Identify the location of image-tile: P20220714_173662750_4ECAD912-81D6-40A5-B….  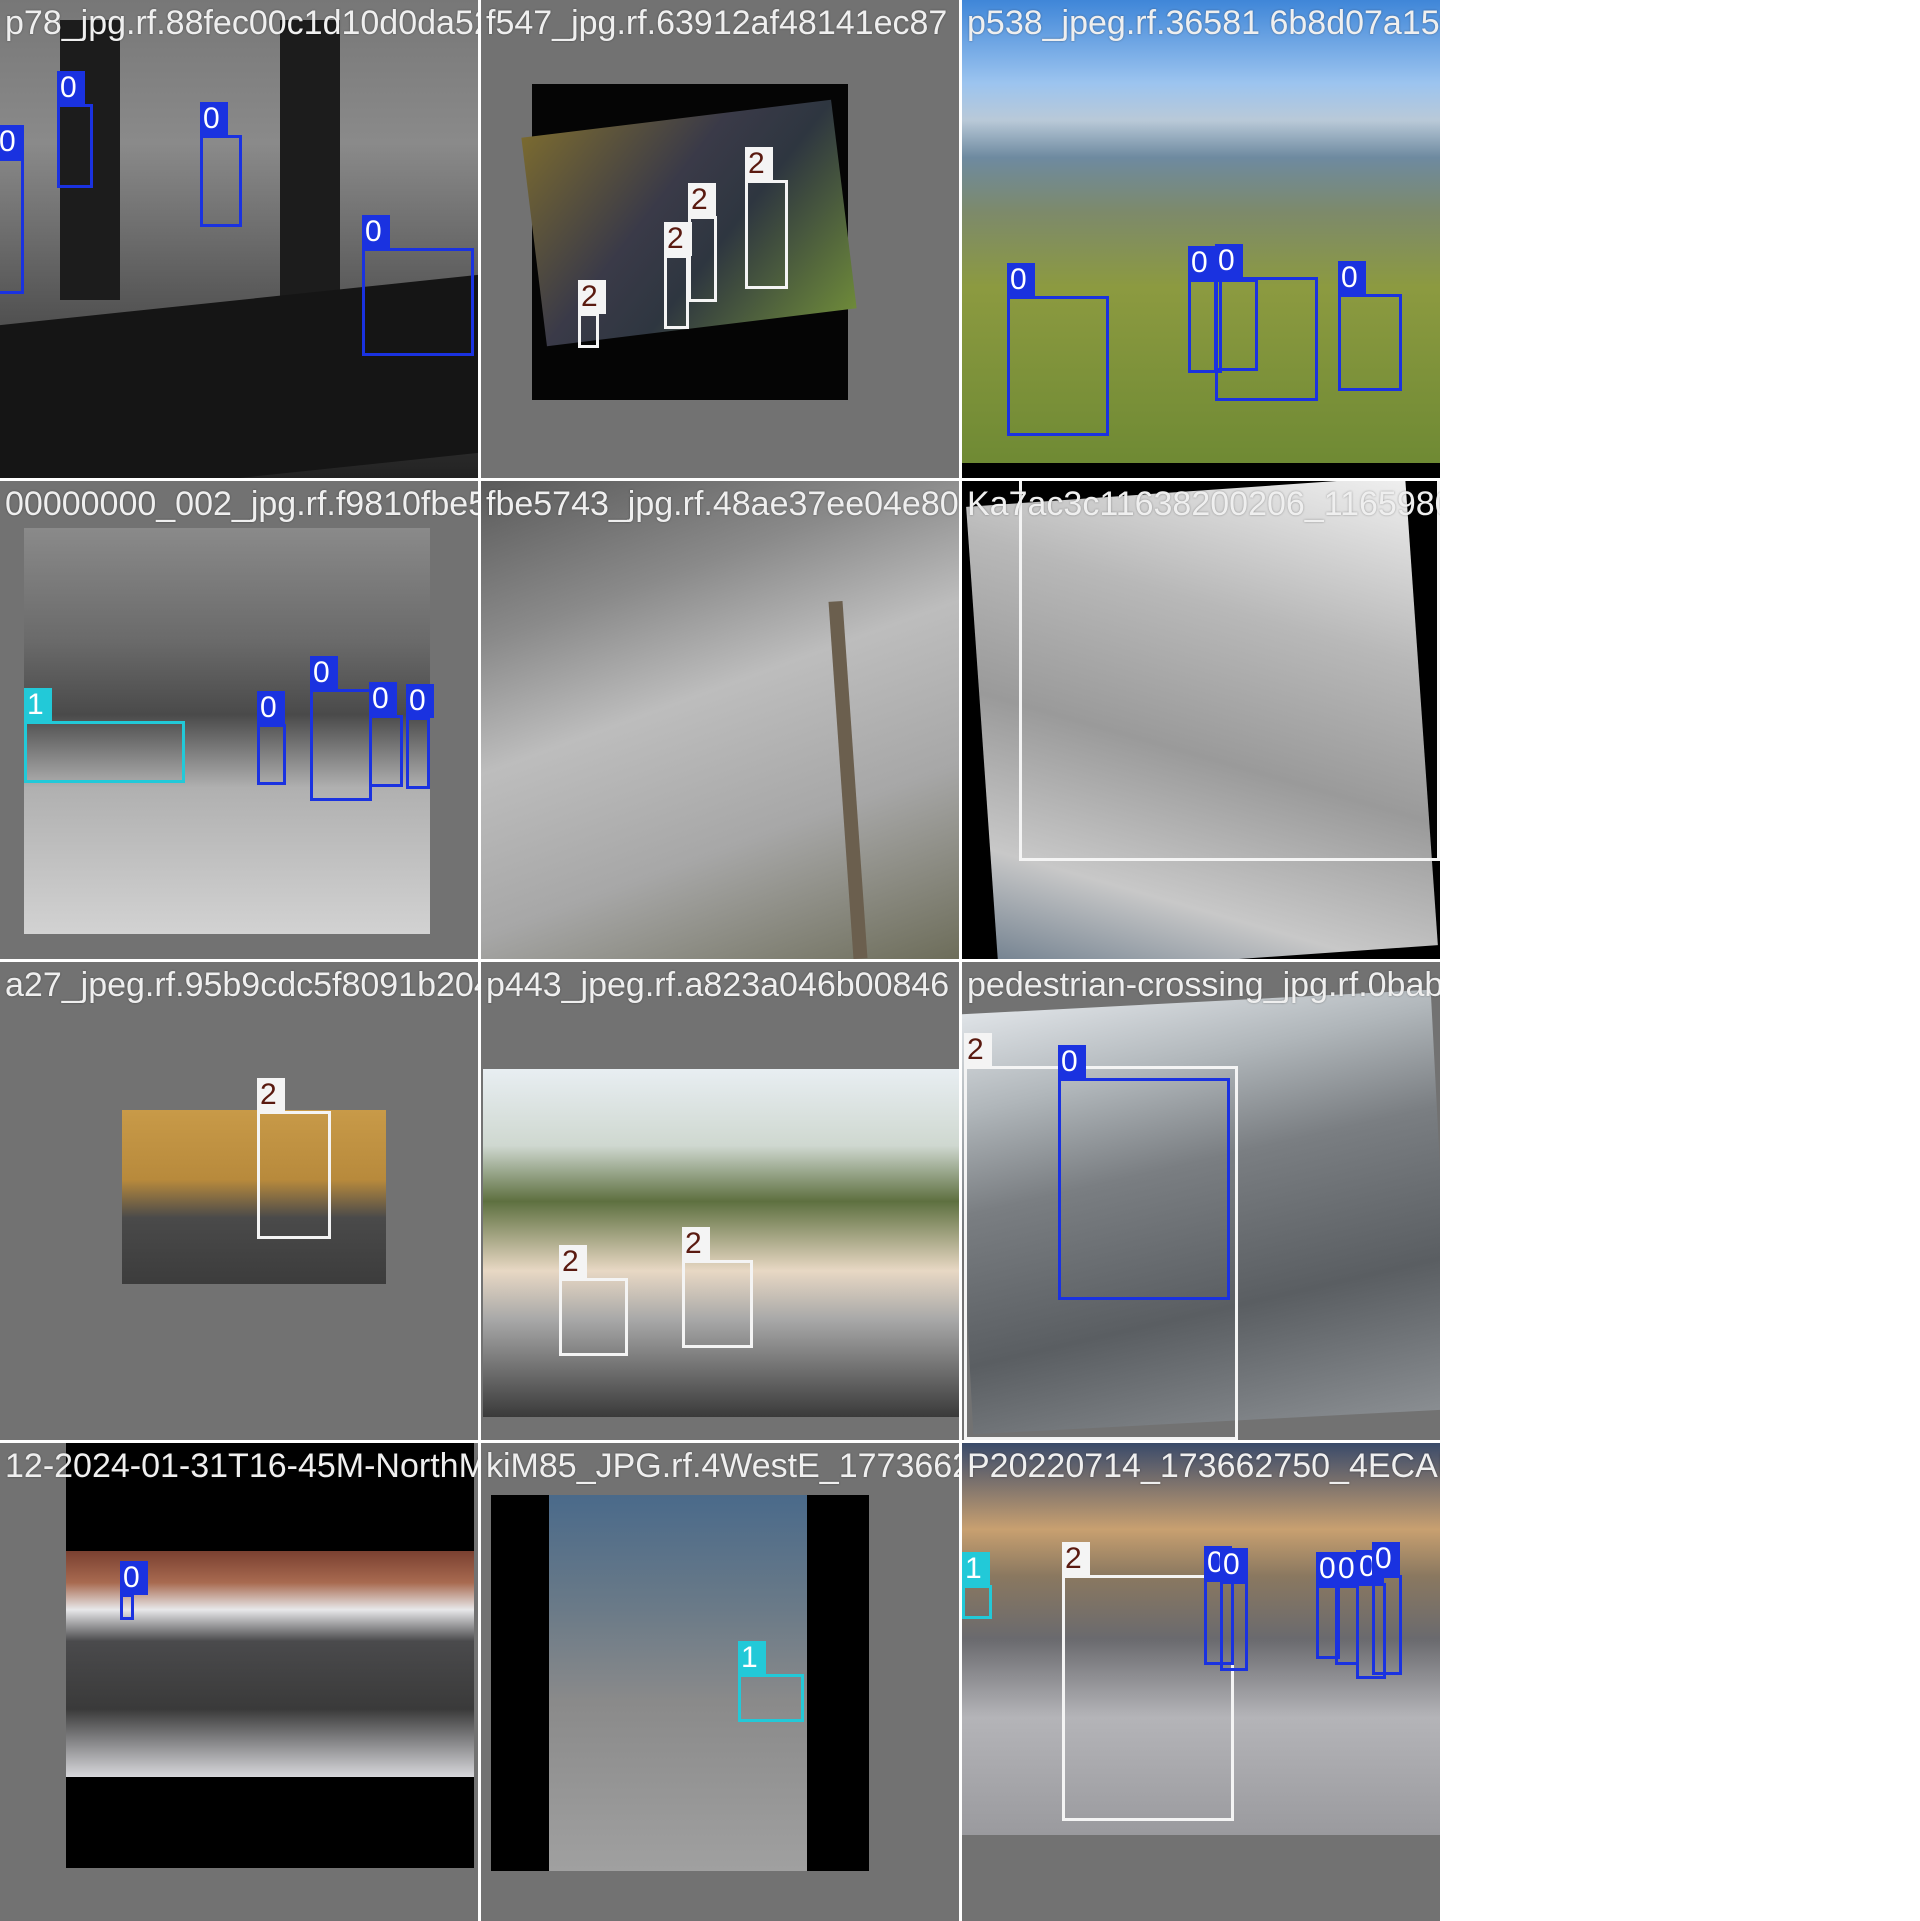
(1201, 1682).